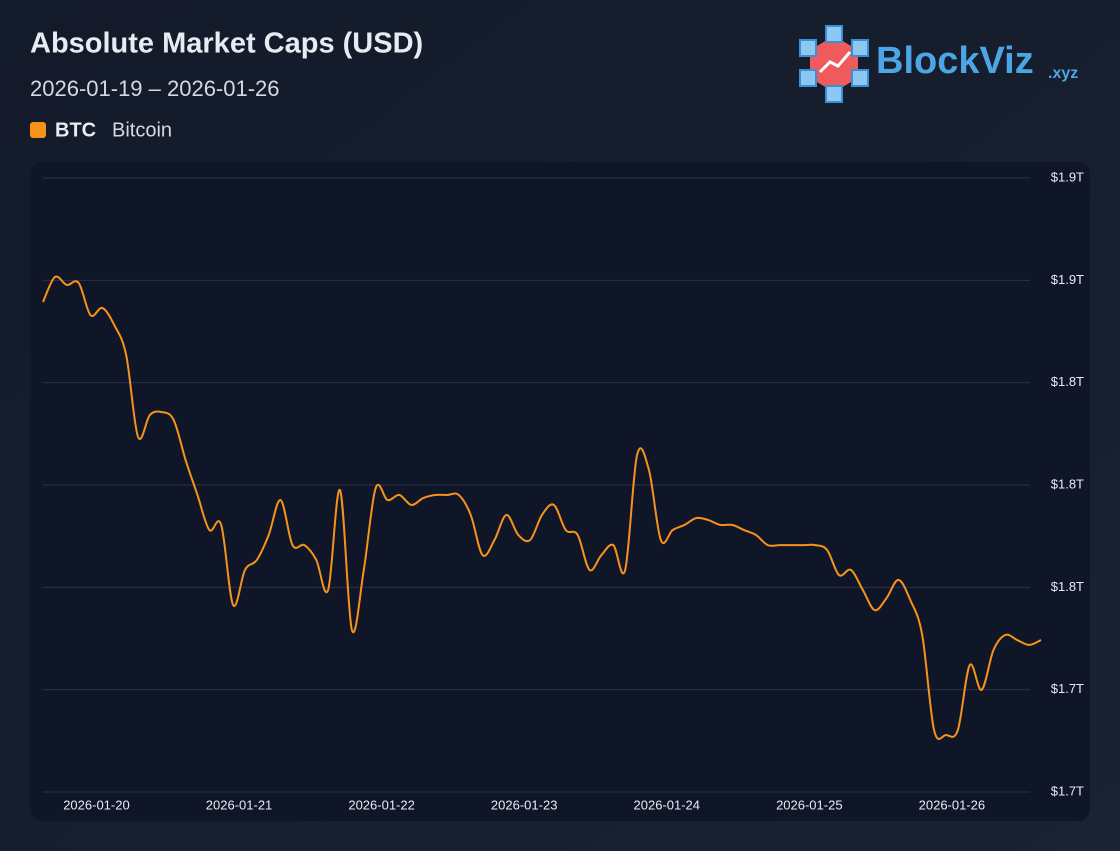 The height and width of the screenshot is (851, 1120). What do you see at coordinates (96, 804) in the screenshot?
I see `x-tick-label: 2026-01-20` at bounding box center [96, 804].